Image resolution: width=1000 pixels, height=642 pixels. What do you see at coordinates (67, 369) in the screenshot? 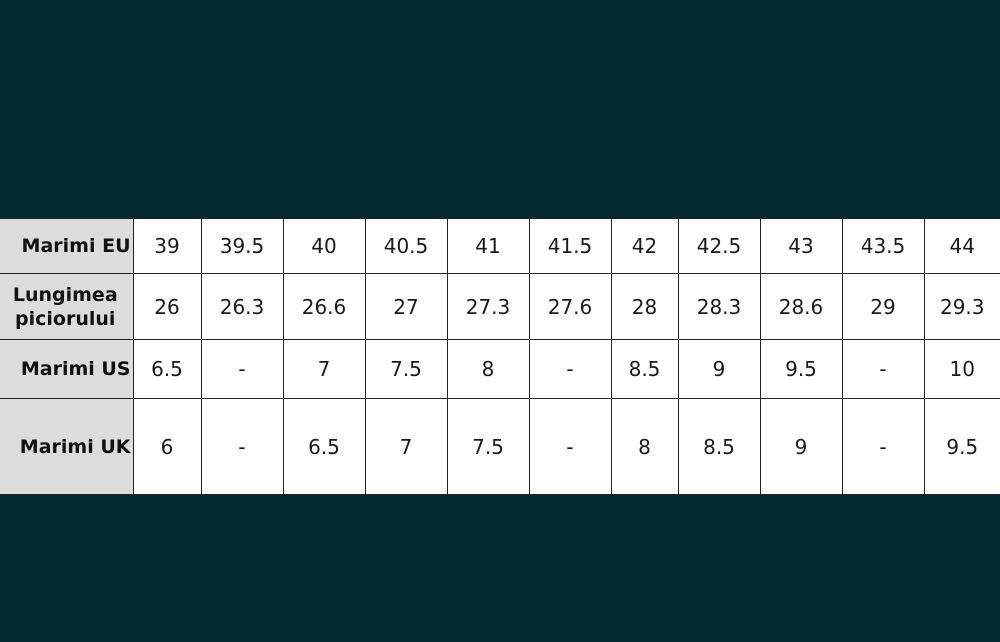
I see `row-header: Marimi US` at bounding box center [67, 369].